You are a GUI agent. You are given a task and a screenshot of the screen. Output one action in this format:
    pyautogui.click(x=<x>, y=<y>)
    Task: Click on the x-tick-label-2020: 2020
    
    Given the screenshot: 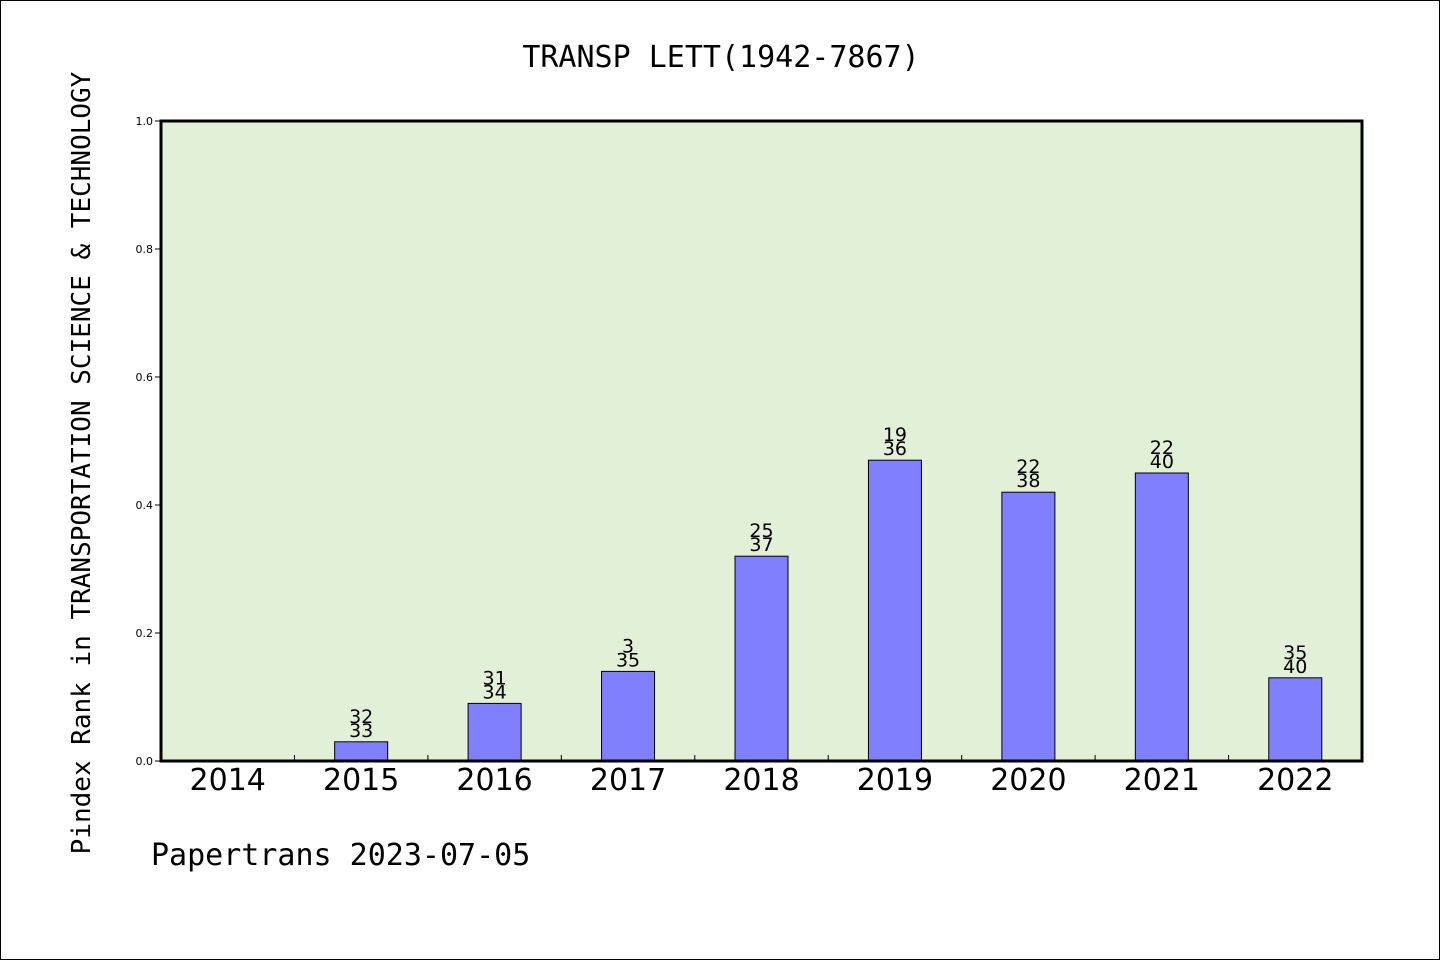 What is the action you would take?
    pyautogui.click(x=1028, y=780)
    